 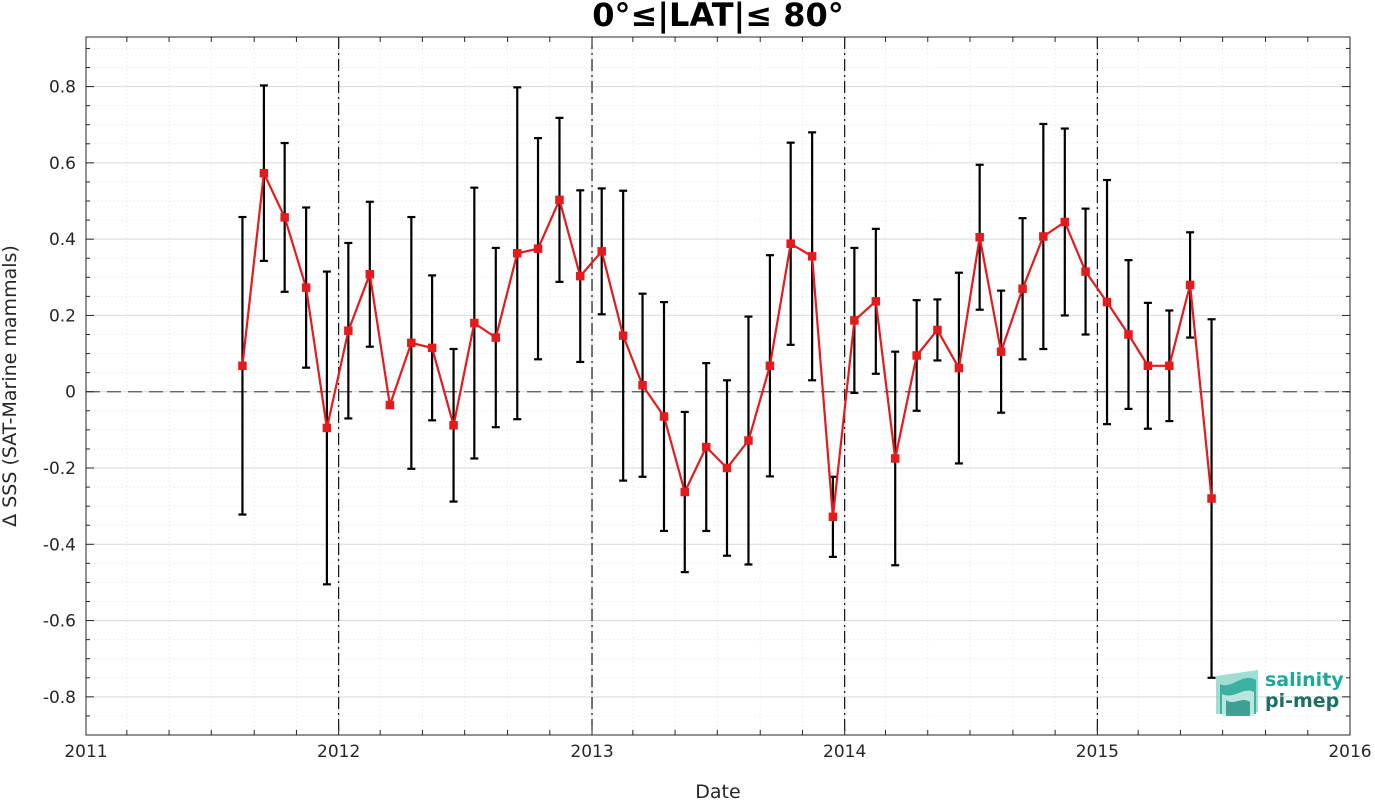 What do you see at coordinates (717, 17) in the screenshot?
I see `chart-title: 0°≤|LAT|≤ 80°` at bounding box center [717, 17].